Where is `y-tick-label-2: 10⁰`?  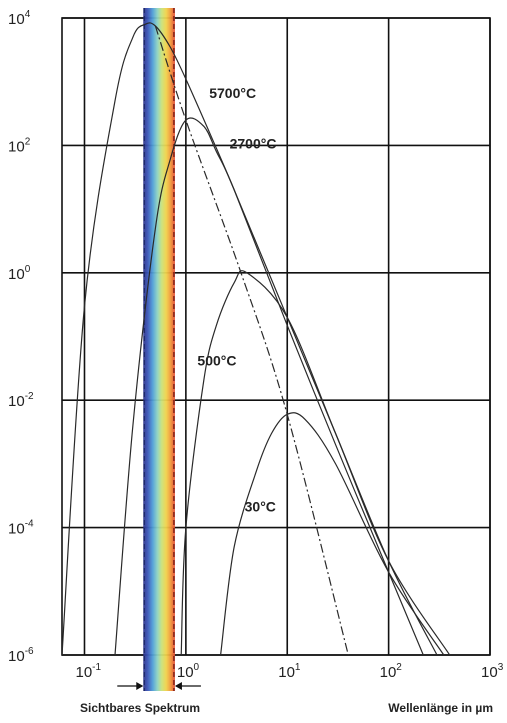
y-tick-label-2: 10⁰ is located at coordinates (19, 273).